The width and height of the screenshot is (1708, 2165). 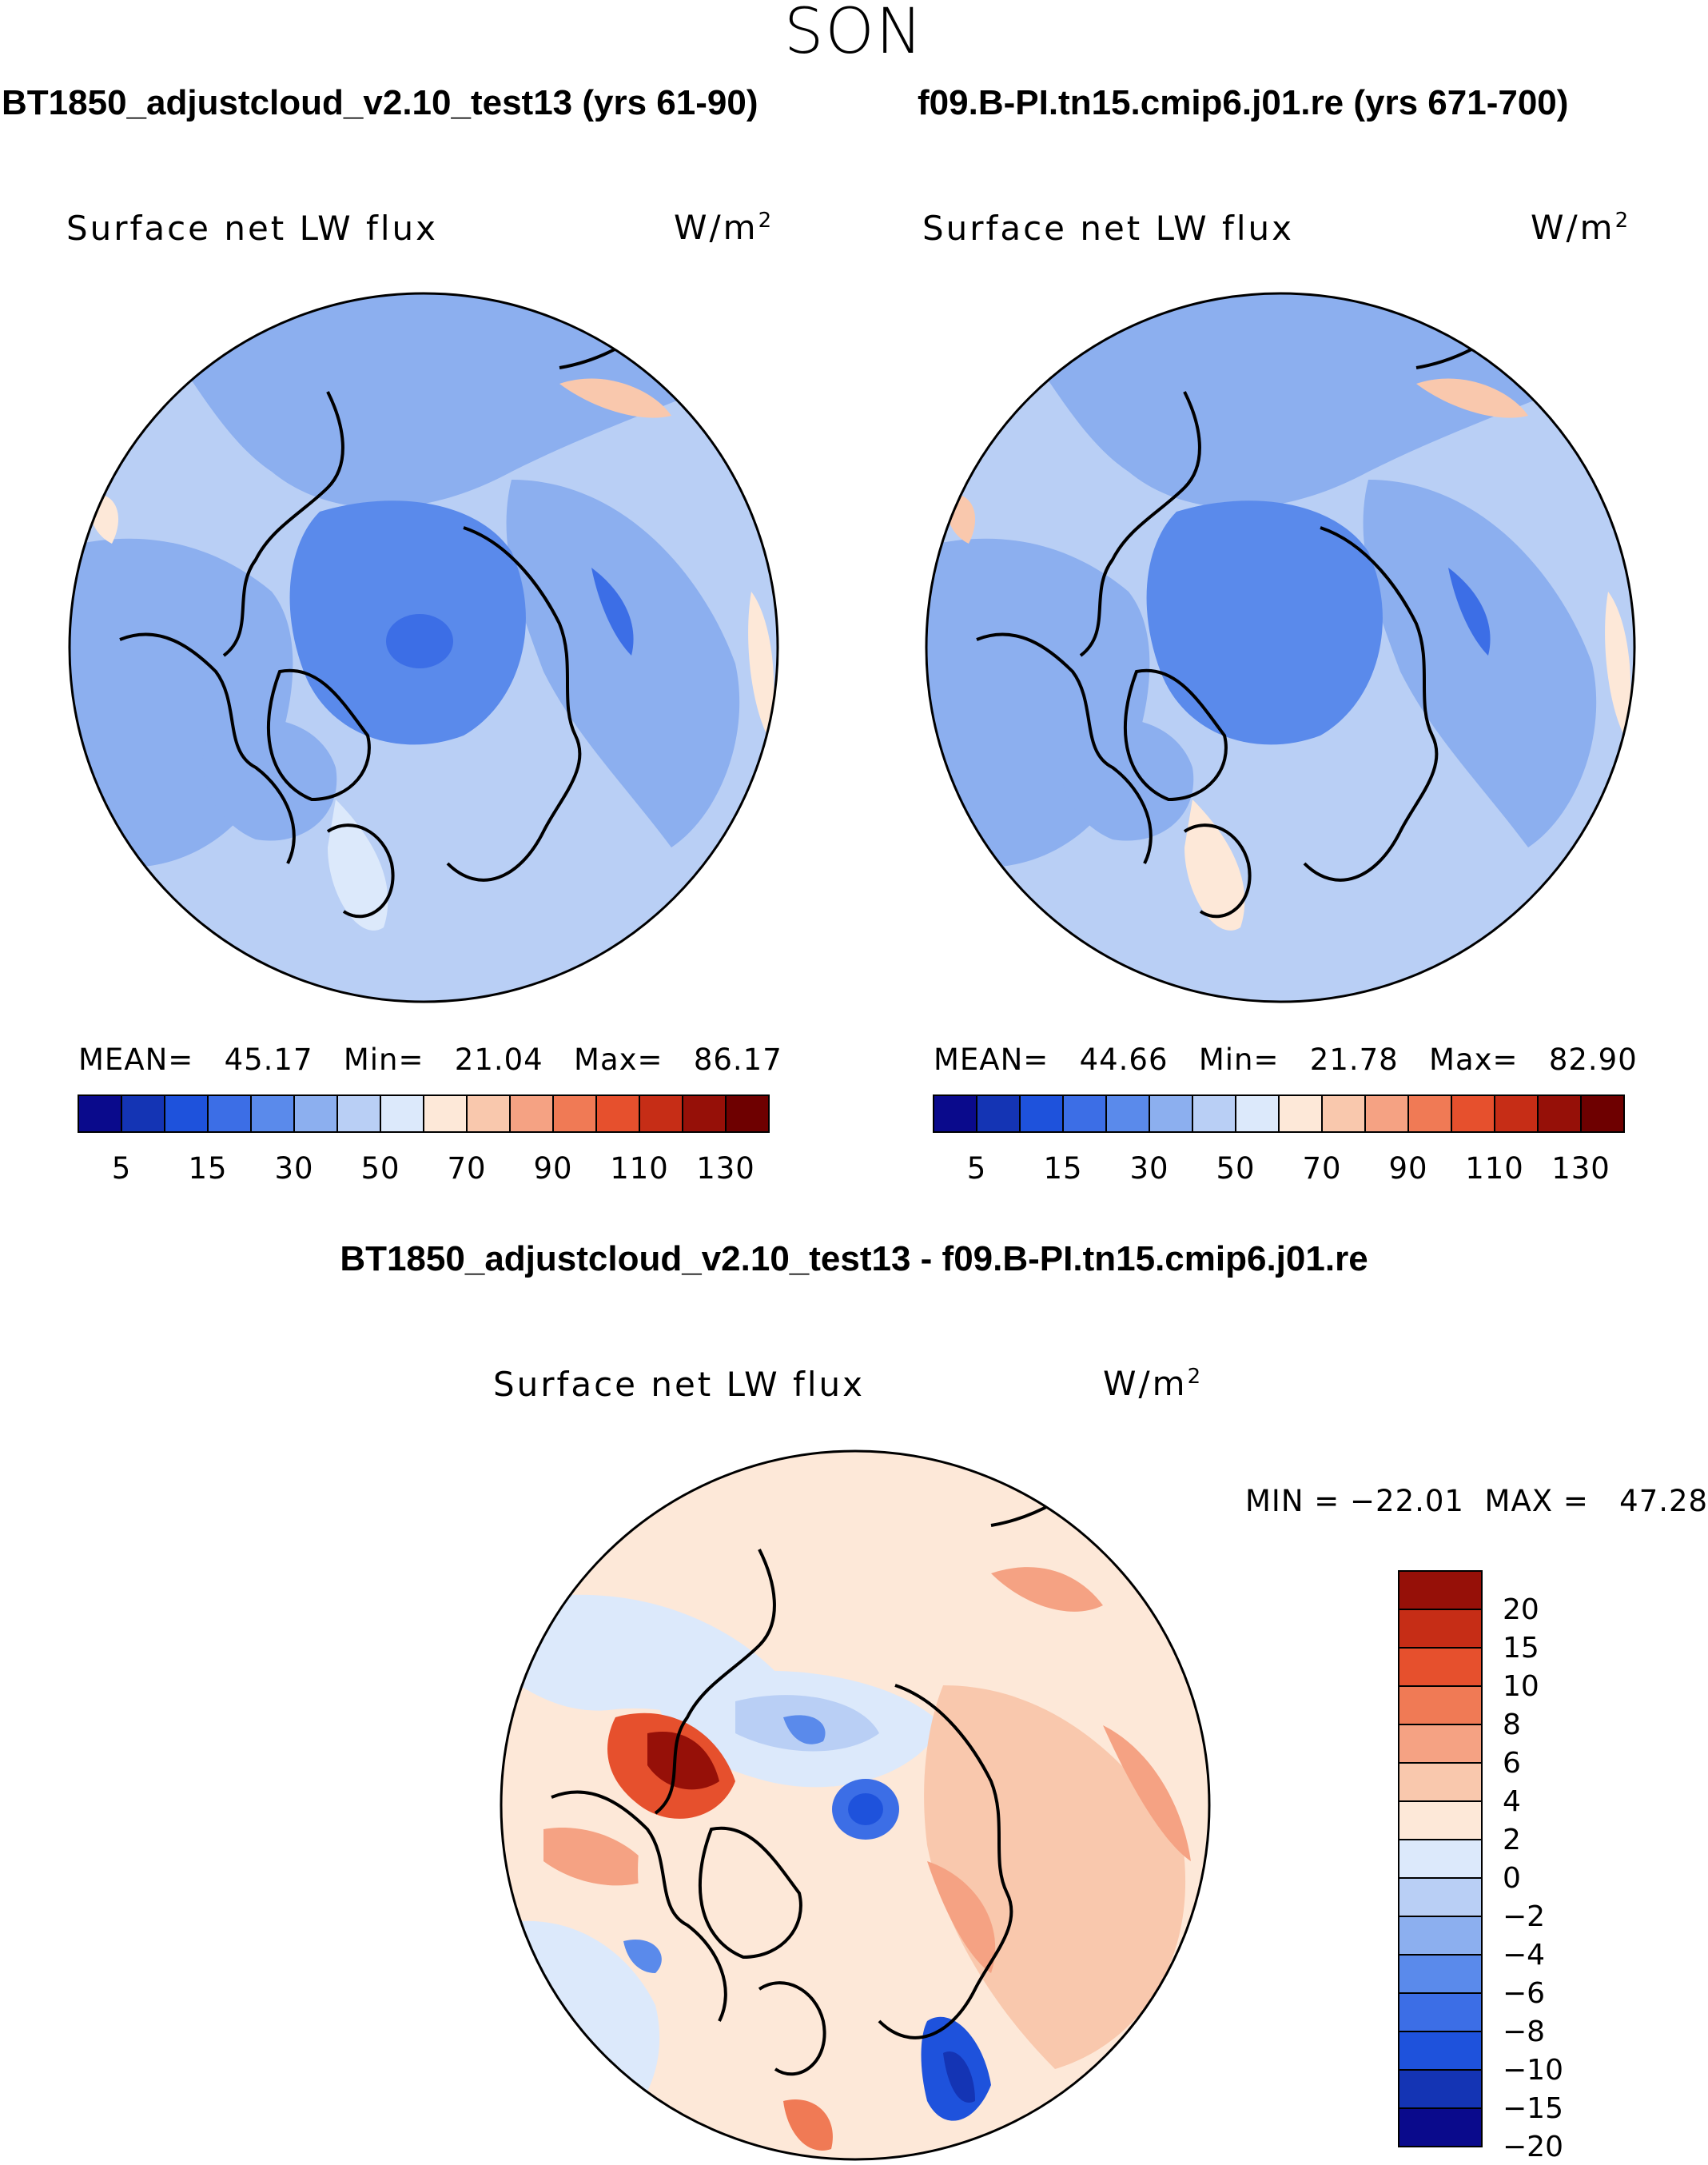 What do you see at coordinates (1524, 1955) in the screenshot?
I see `diff-colorbar-tick-label: −4` at bounding box center [1524, 1955].